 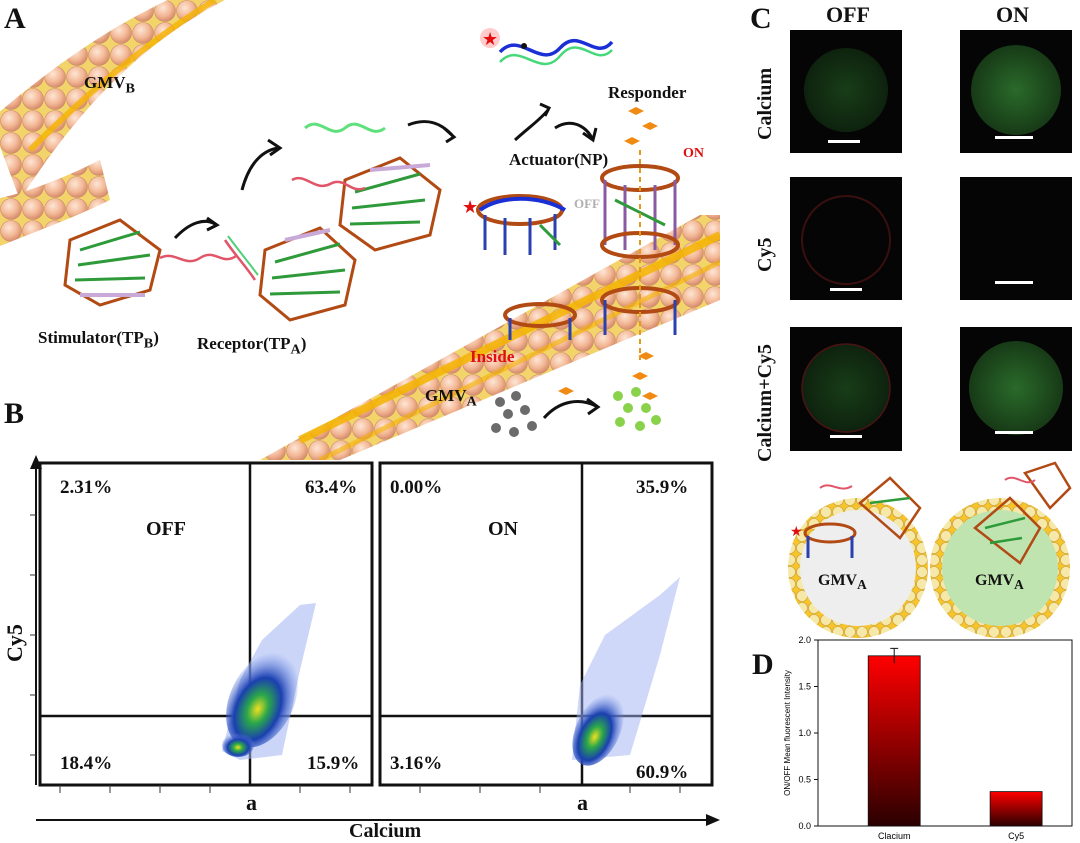 What do you see at coordinates (331, 487) in the screenshot?
I see `off-upper-right-pct: 63.4%` at bounding box center [331, 487].